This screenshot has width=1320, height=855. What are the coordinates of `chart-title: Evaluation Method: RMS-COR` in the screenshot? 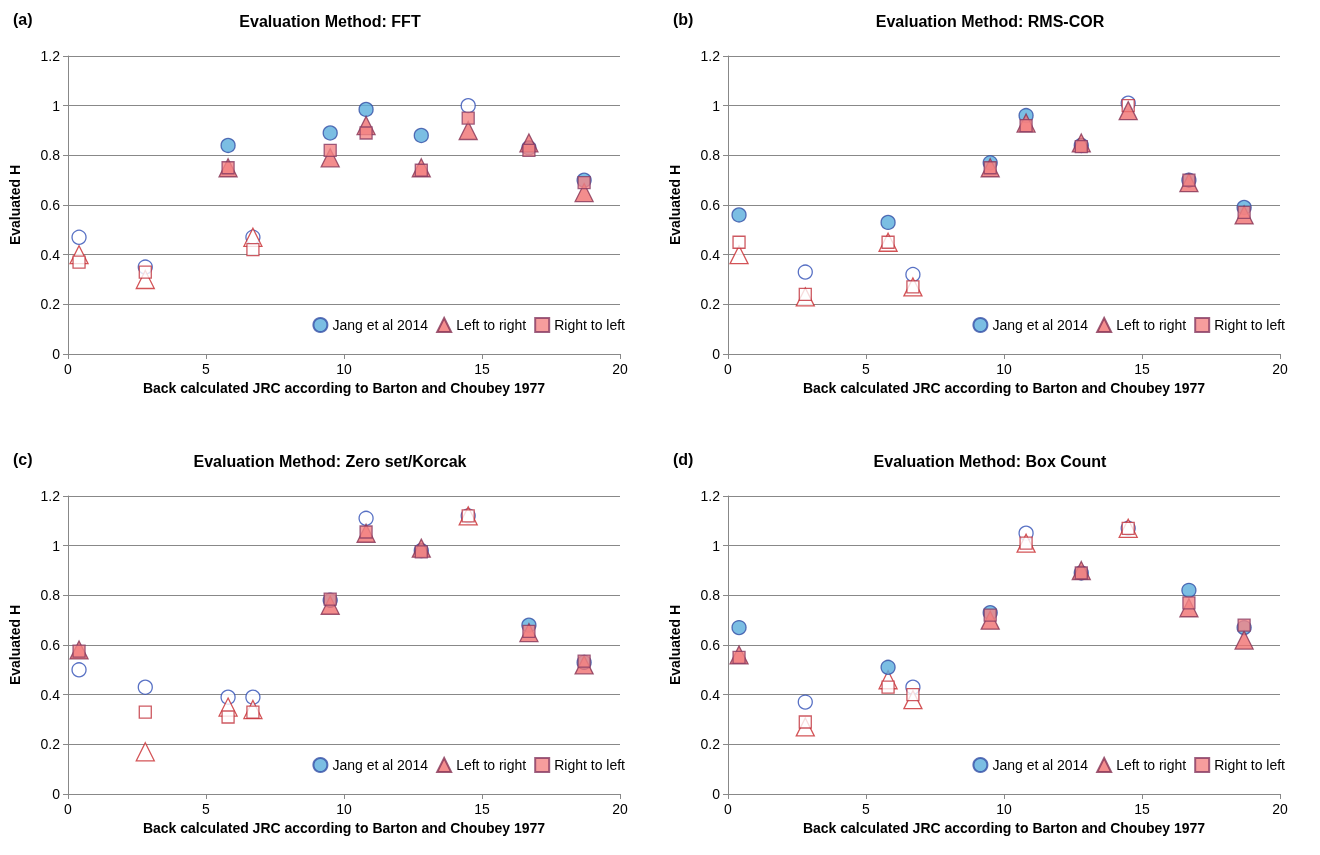 It's located at (990, 21).